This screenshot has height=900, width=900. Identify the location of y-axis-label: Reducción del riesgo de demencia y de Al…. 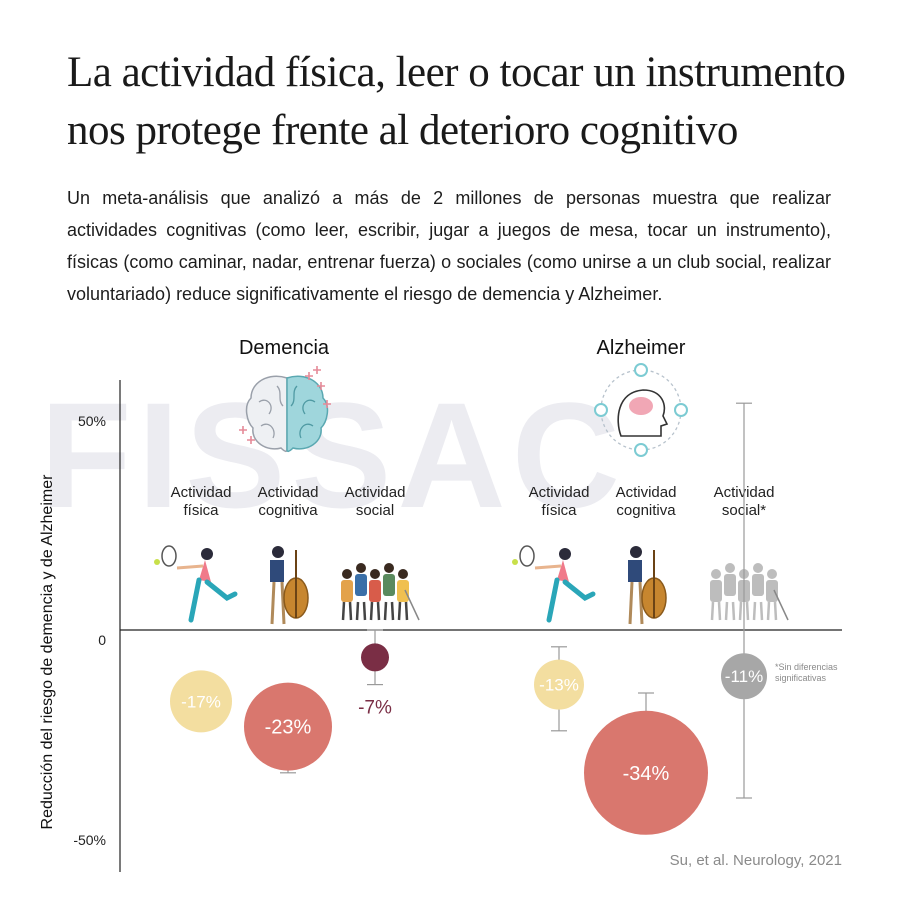
(47, 652).